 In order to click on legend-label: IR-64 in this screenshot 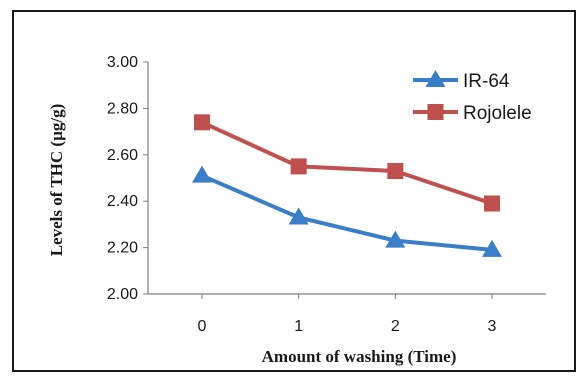, I will do `click(486, 81)`.